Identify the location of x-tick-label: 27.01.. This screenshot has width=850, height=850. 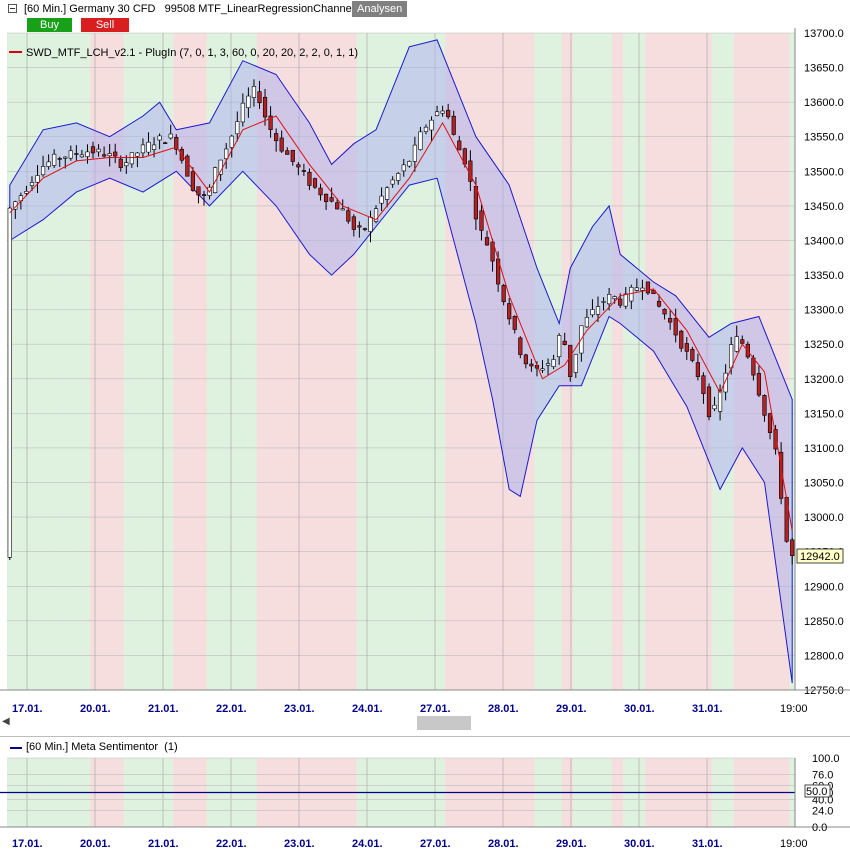
(435, 709).